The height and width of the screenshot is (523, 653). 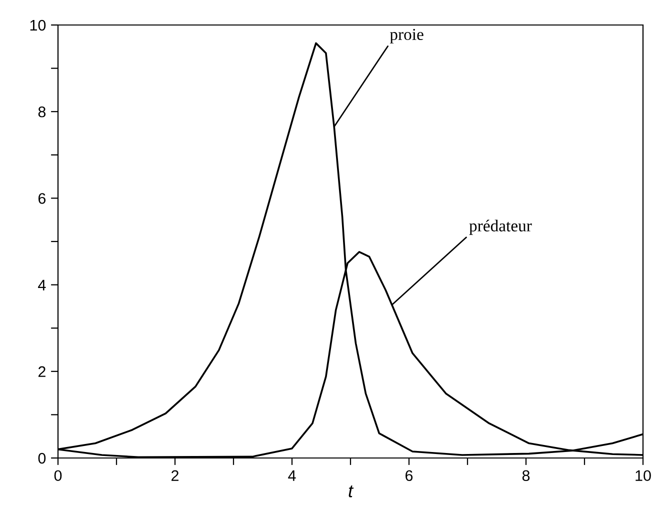 What do you see at coordinates (58, 476) in the screenshot?
I see `x-tick-label: 0` at bounding box center [58, 476].